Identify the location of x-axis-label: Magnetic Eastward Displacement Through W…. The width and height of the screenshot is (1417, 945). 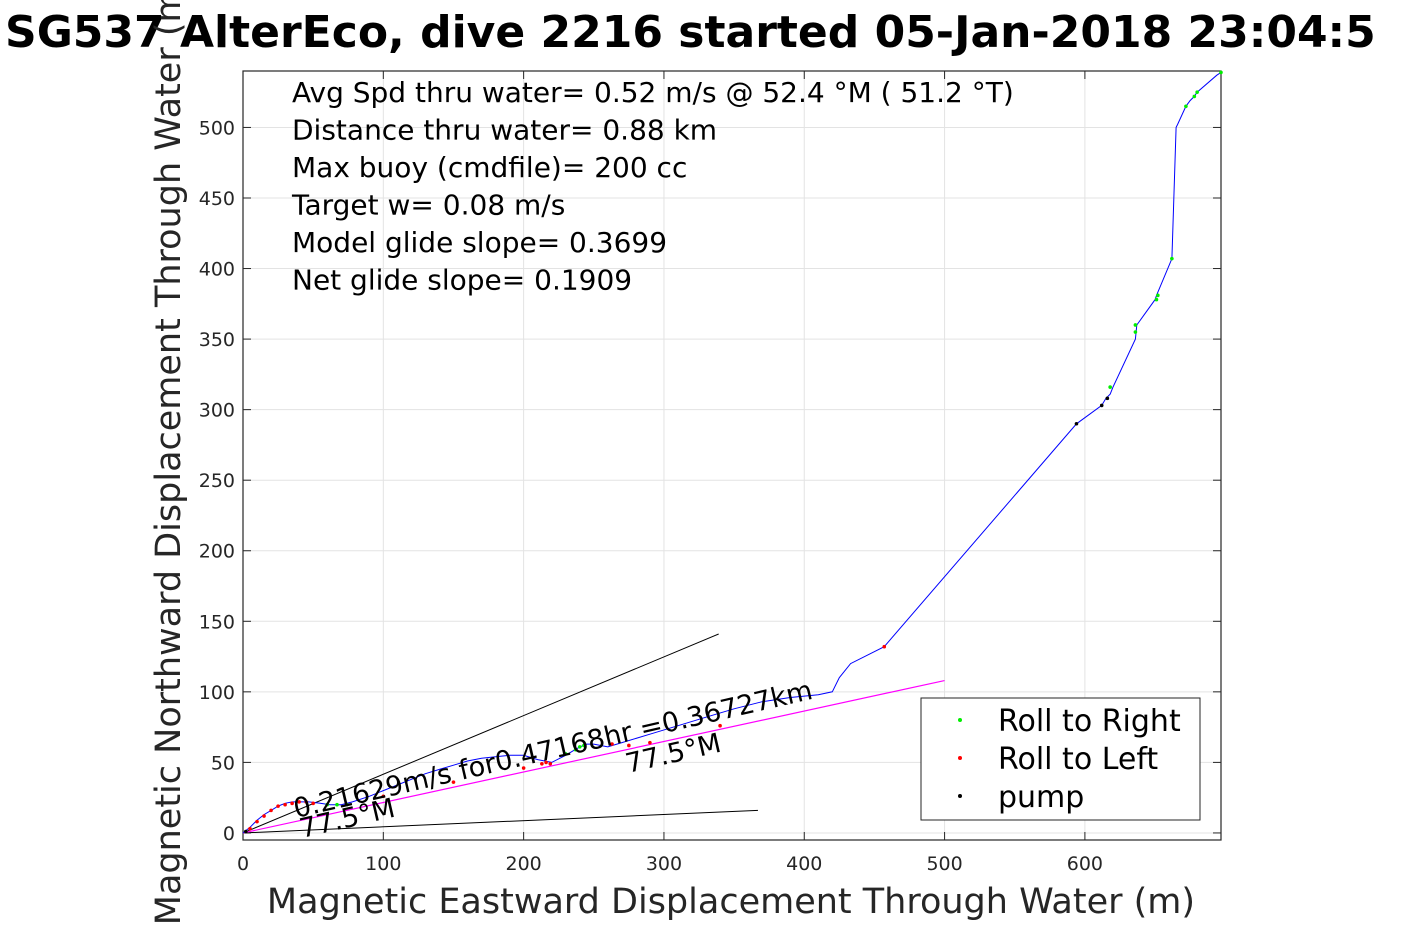
(731, 902).